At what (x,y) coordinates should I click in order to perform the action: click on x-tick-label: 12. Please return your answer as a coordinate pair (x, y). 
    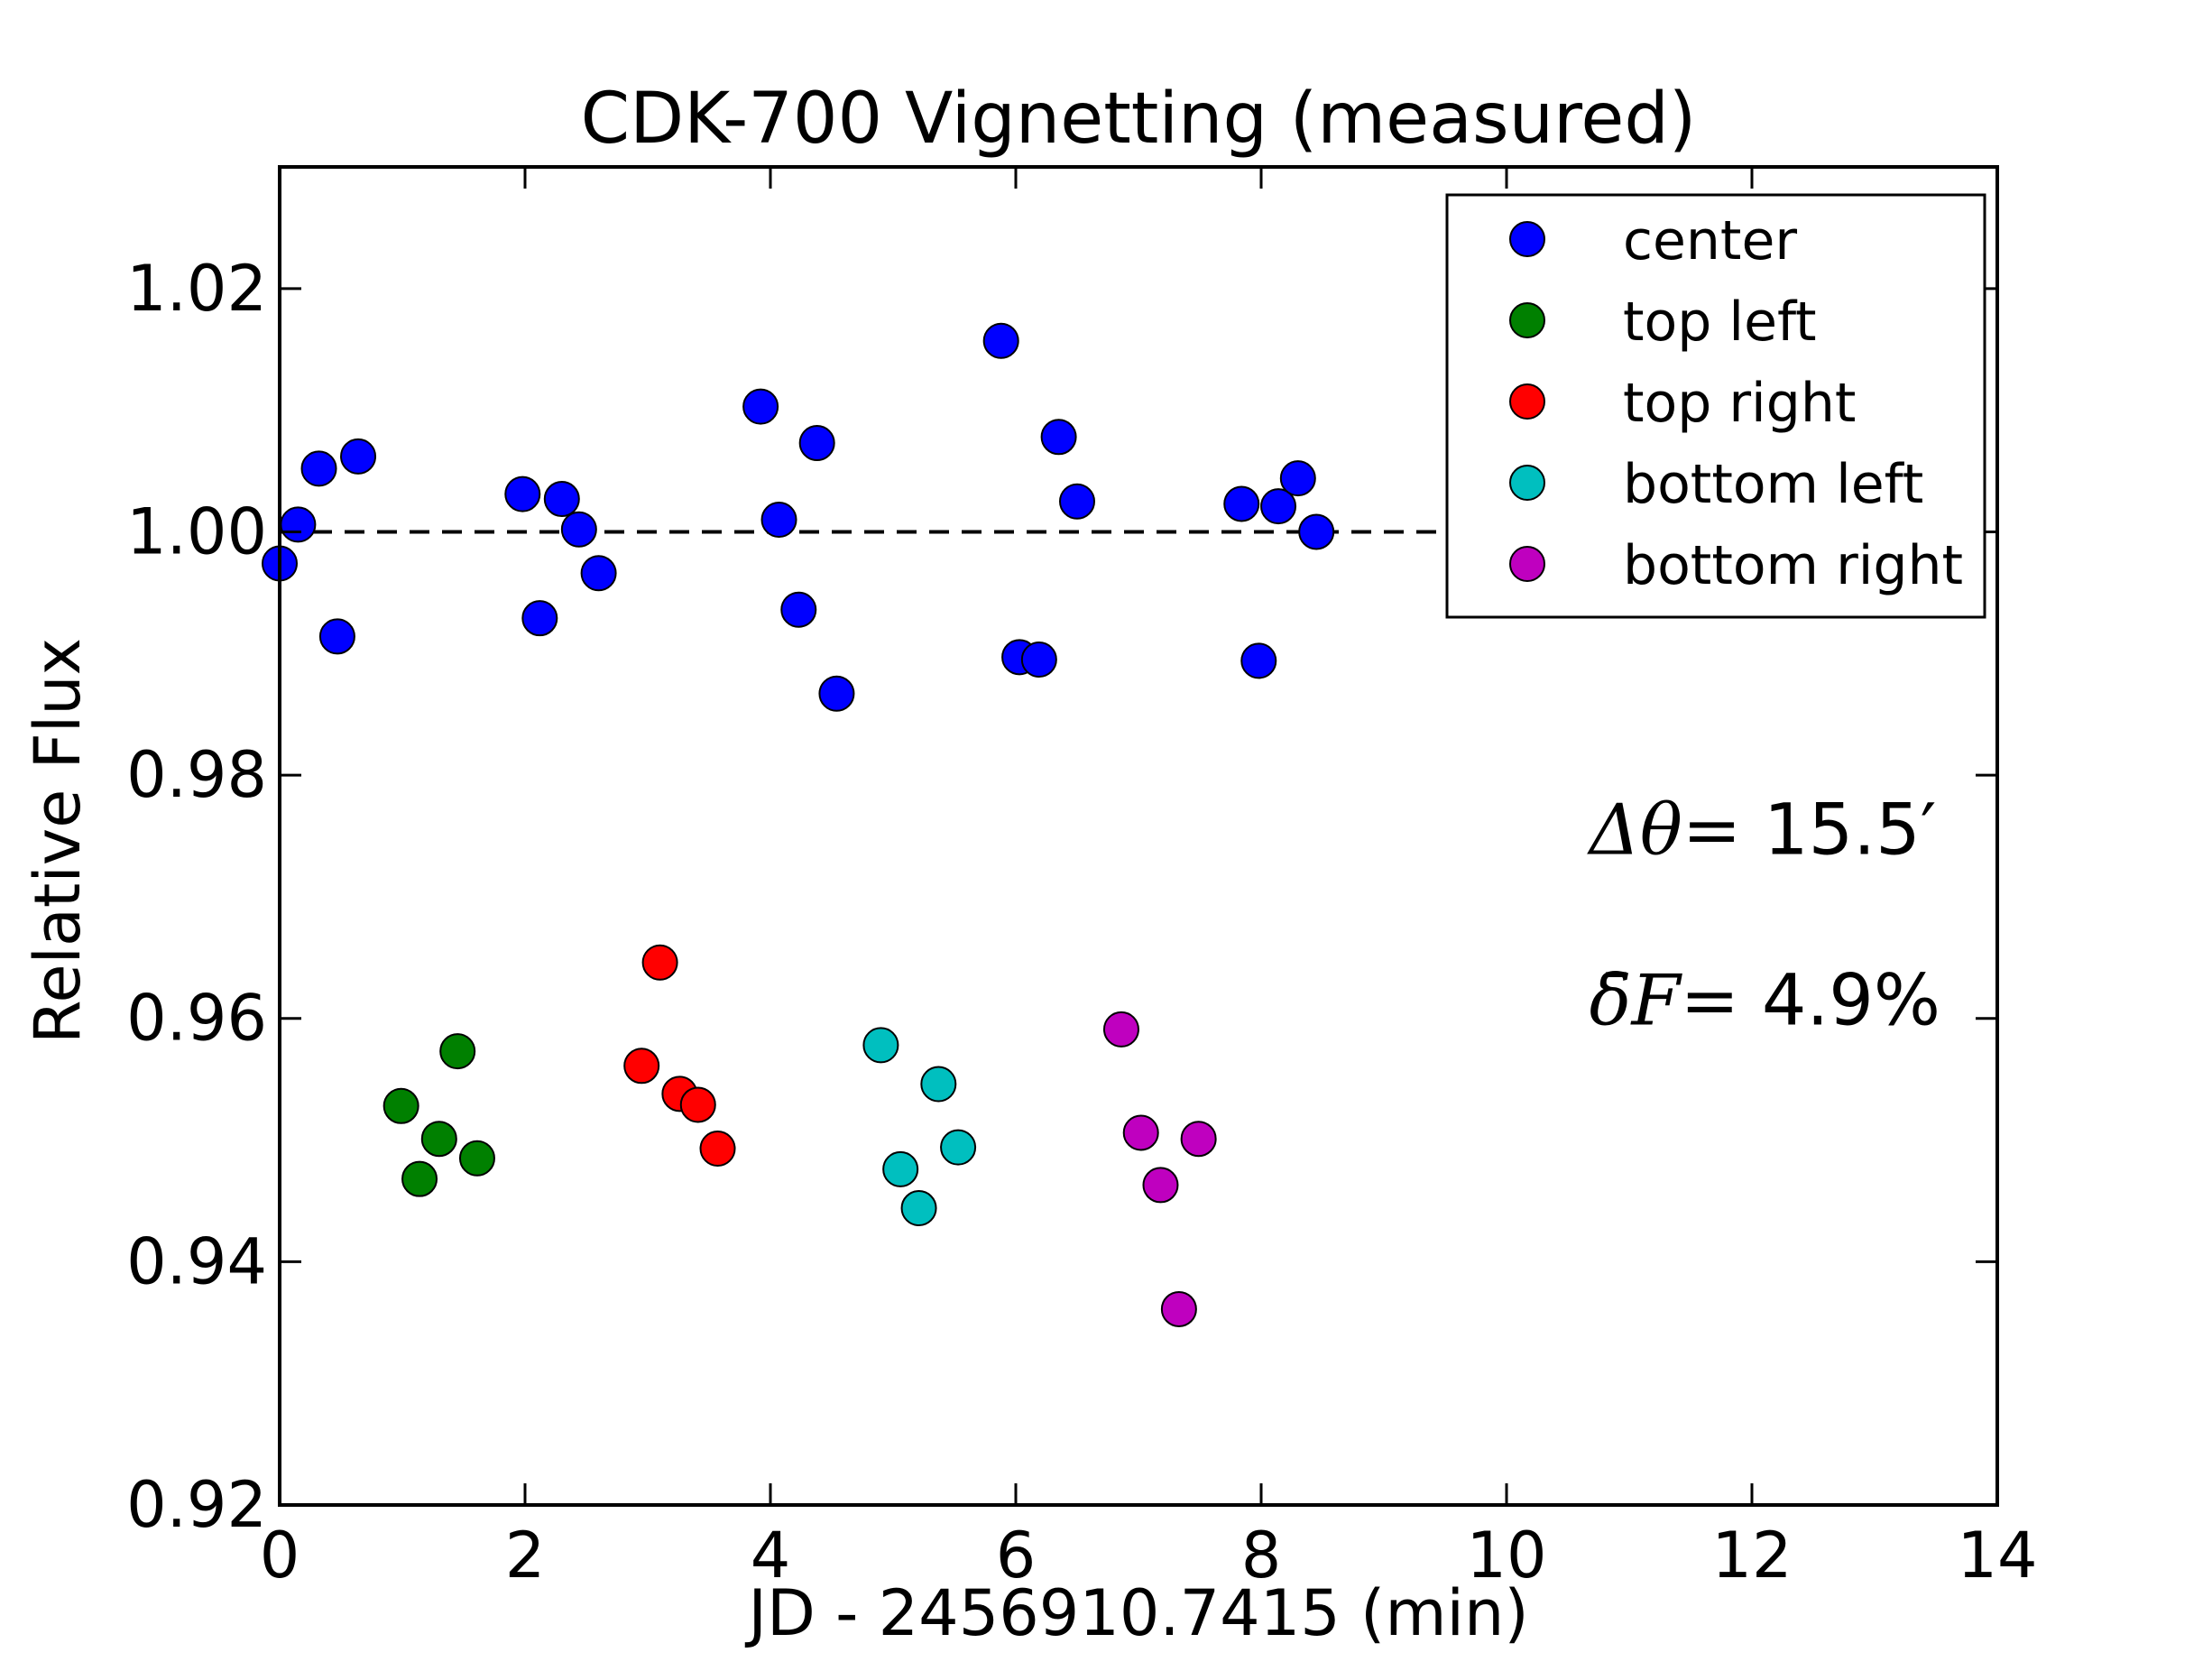
    Looking at the image, I should click on (1751, 1556).